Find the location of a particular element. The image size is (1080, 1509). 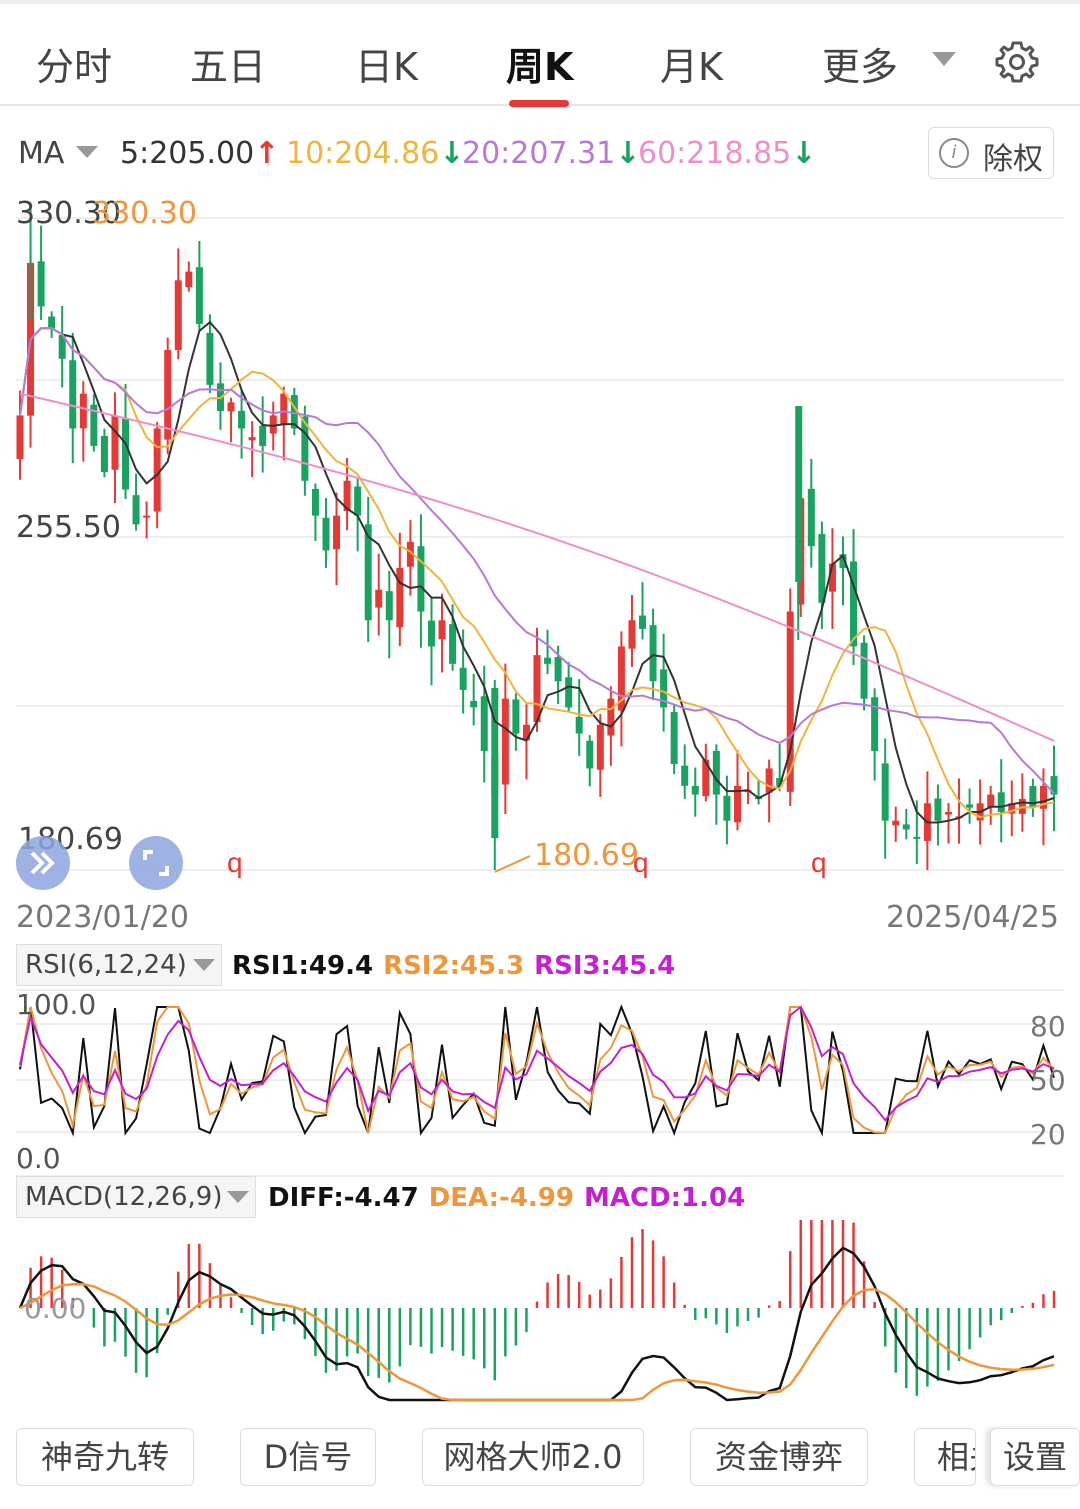

expand-left-button is located at coordinates (43, 863).